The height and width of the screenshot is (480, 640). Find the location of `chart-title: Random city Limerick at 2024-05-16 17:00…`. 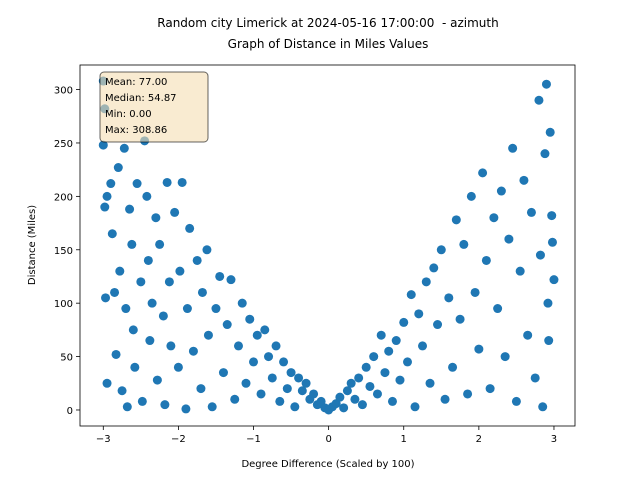

chart-title: Random city Limerick at 2024-05-16 17:00… is located at coordinates (327, 23).